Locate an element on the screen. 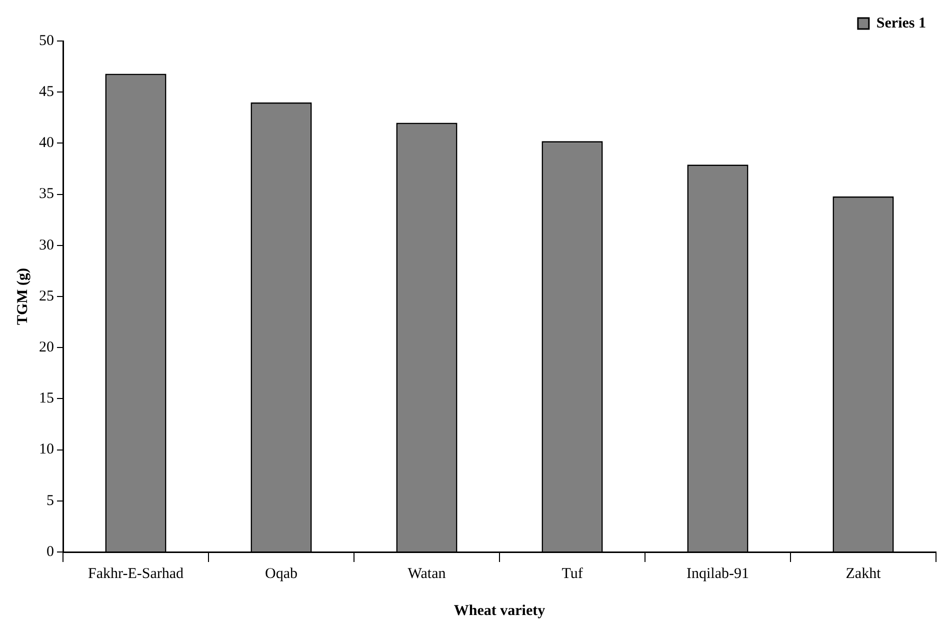  y-tick-label: 45 is located at coordinates (46, 92).